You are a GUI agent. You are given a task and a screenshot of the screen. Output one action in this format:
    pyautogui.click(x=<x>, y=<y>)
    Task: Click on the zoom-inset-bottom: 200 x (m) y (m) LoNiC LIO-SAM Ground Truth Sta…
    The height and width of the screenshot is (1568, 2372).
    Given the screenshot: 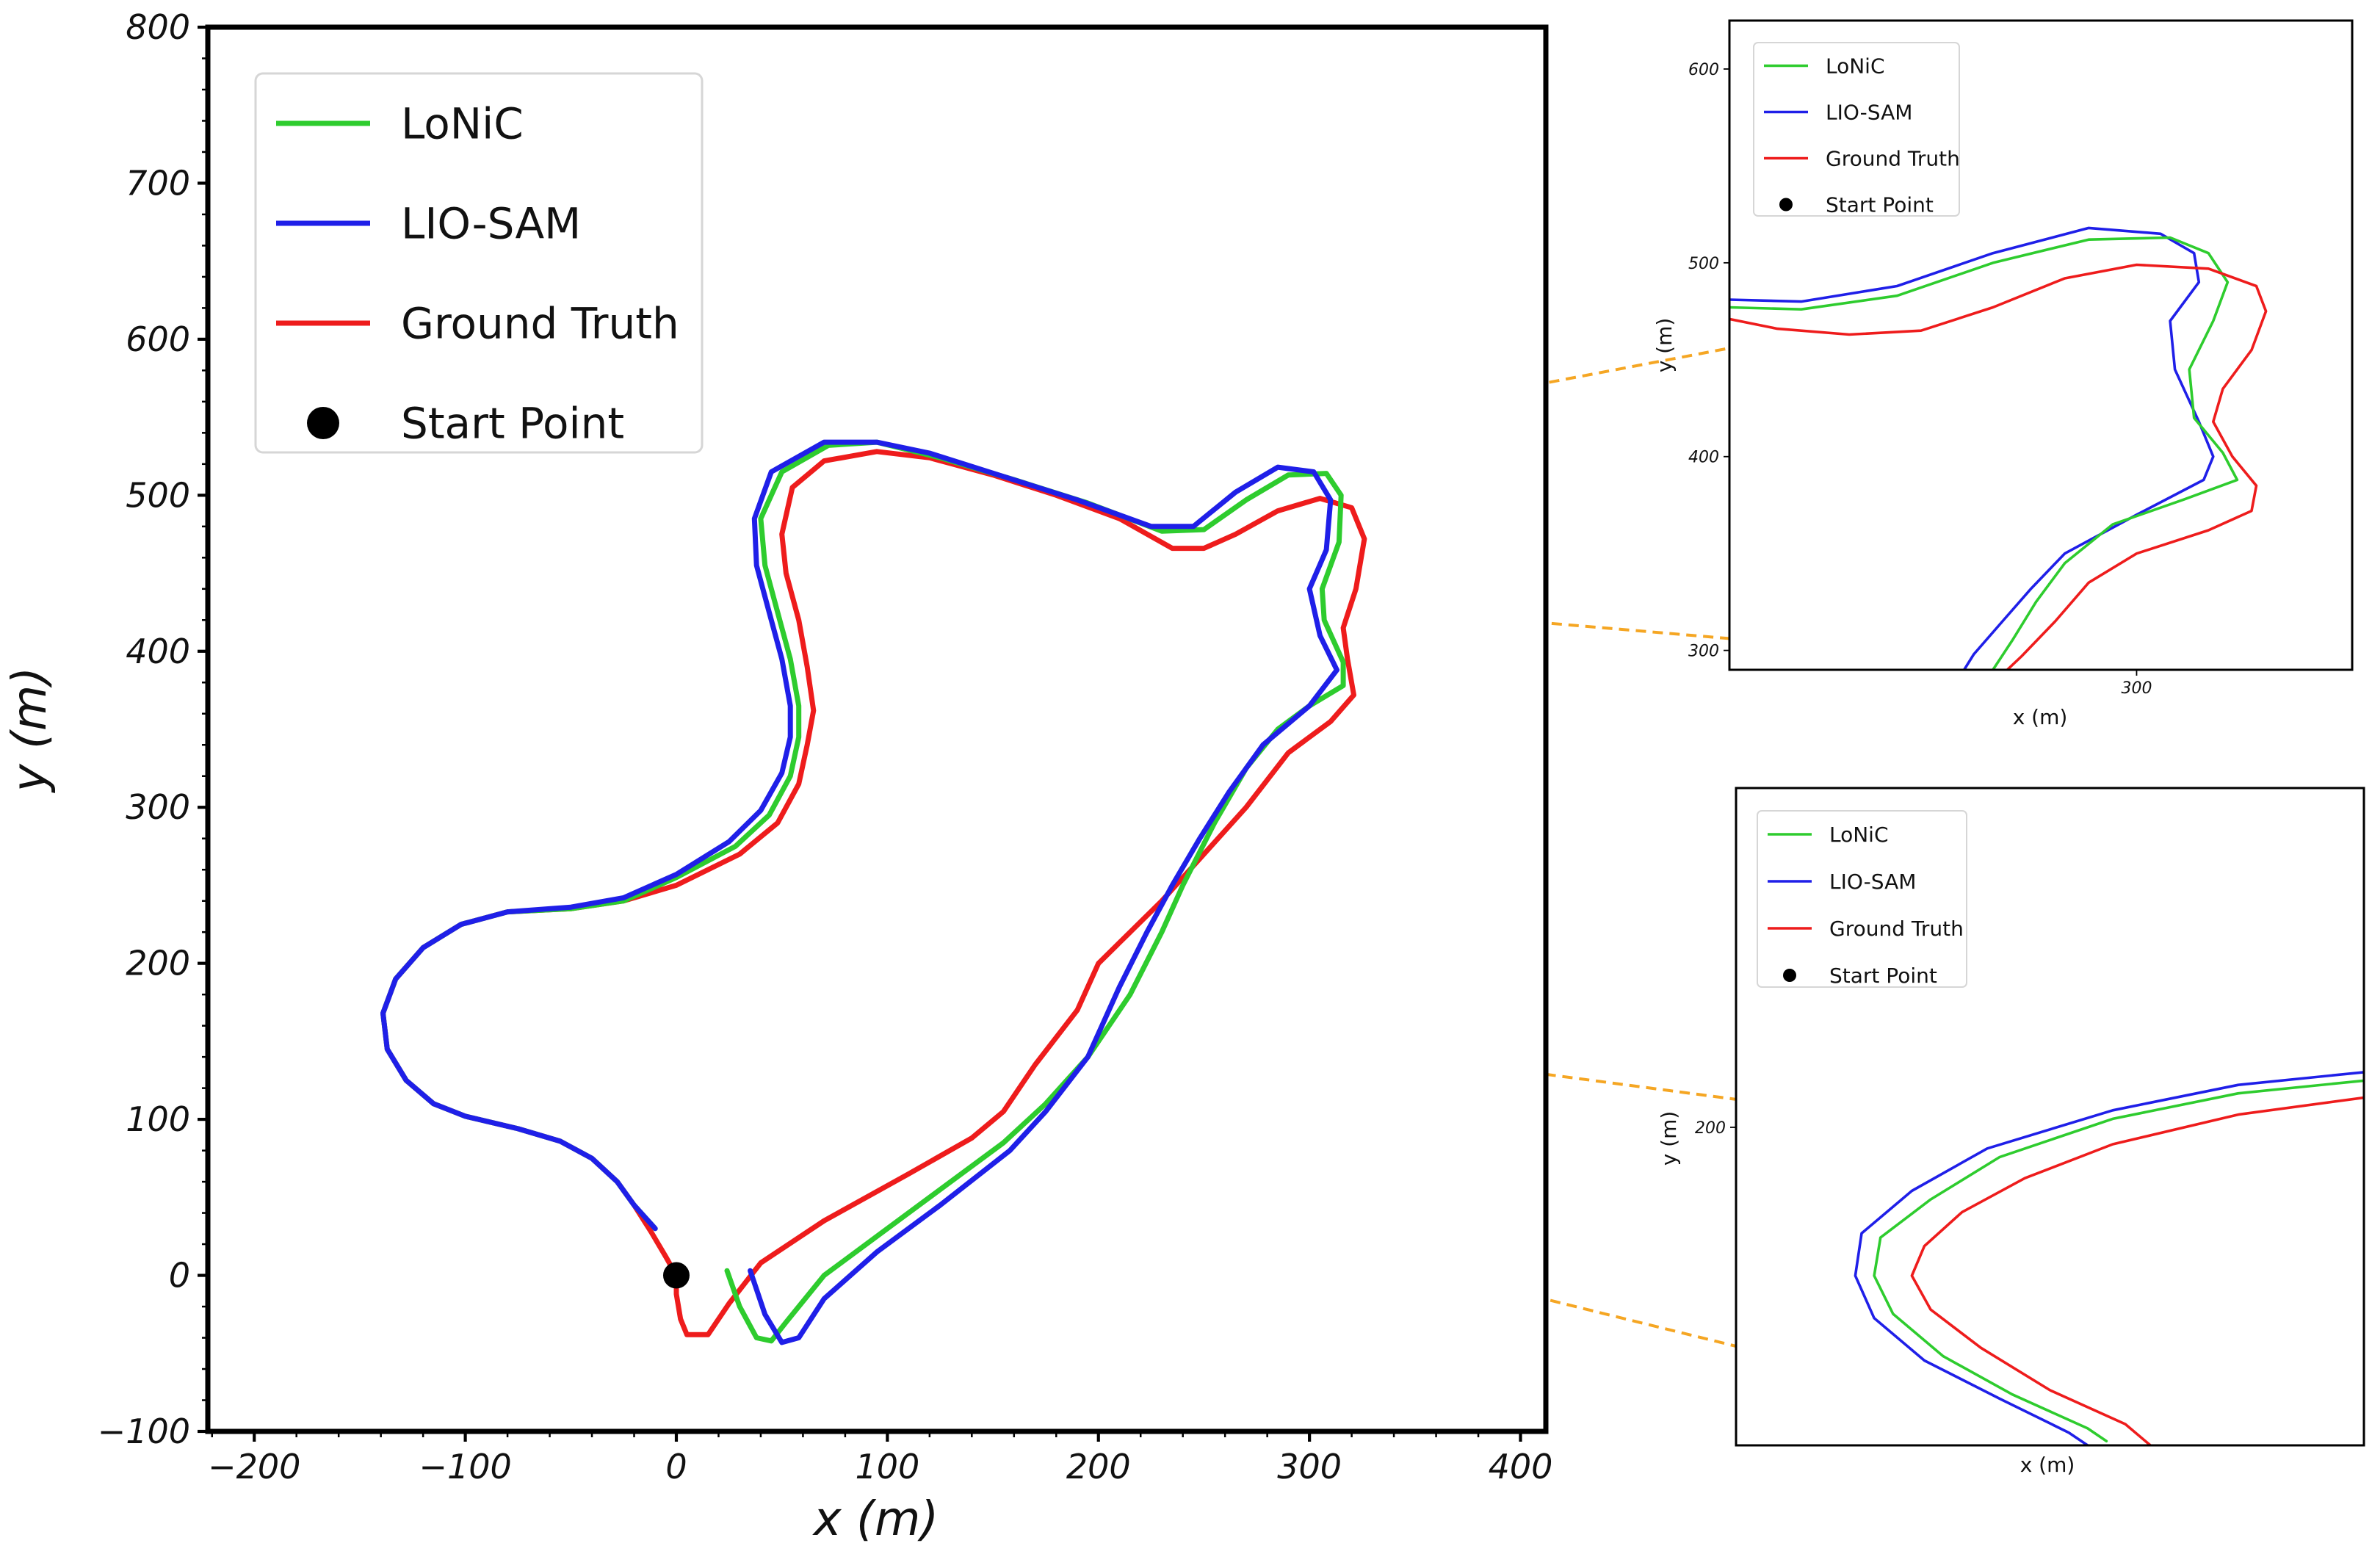 What is the action you would take?
    pyautogui.click(x=2011, y=1132)
    